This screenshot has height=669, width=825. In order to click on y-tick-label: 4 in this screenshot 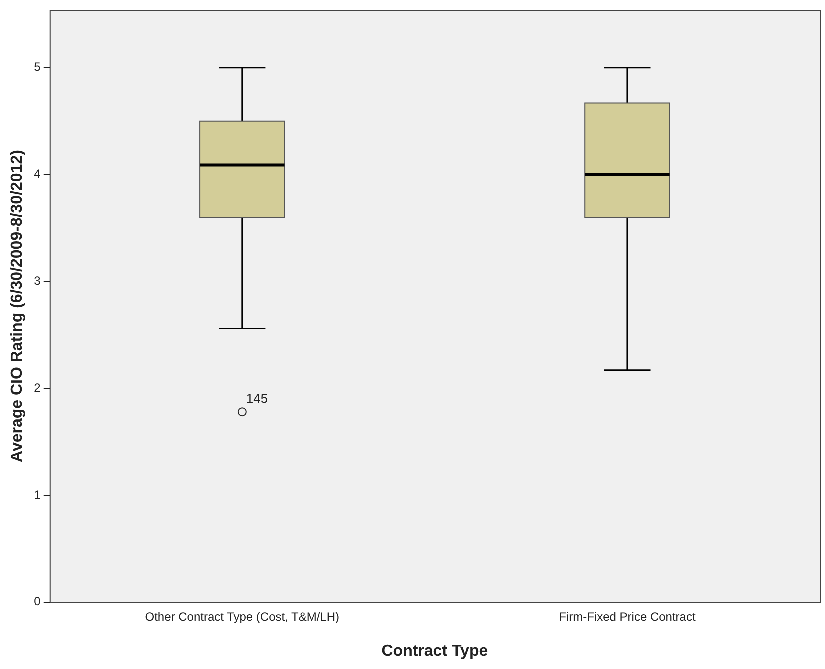, I will do `click(38, 174)`.